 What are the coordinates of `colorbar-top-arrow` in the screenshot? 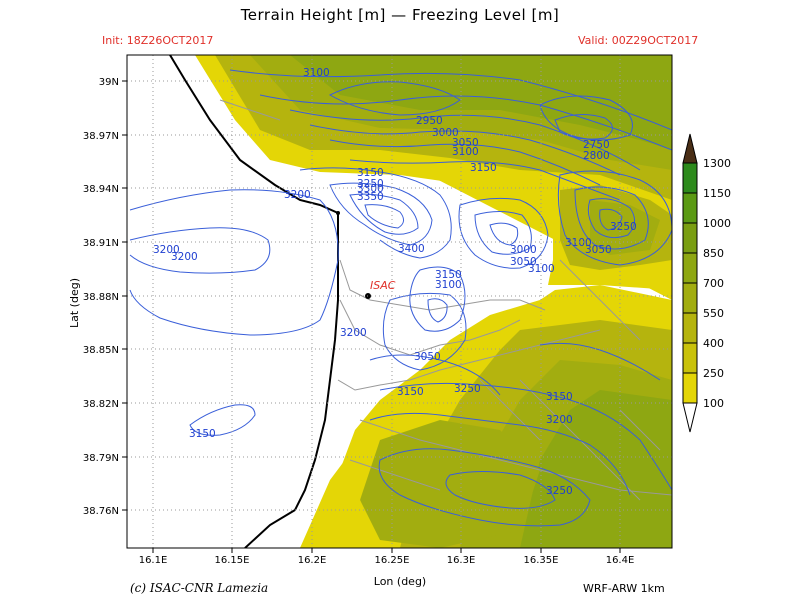 It's located at (690, 148).